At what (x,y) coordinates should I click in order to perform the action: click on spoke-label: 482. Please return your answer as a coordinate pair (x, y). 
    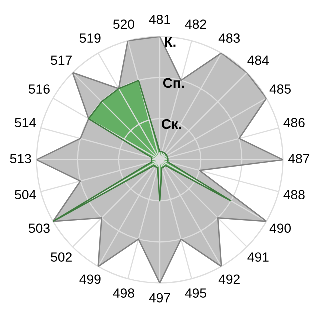
    Looking at the image, I should click on (195, 25).